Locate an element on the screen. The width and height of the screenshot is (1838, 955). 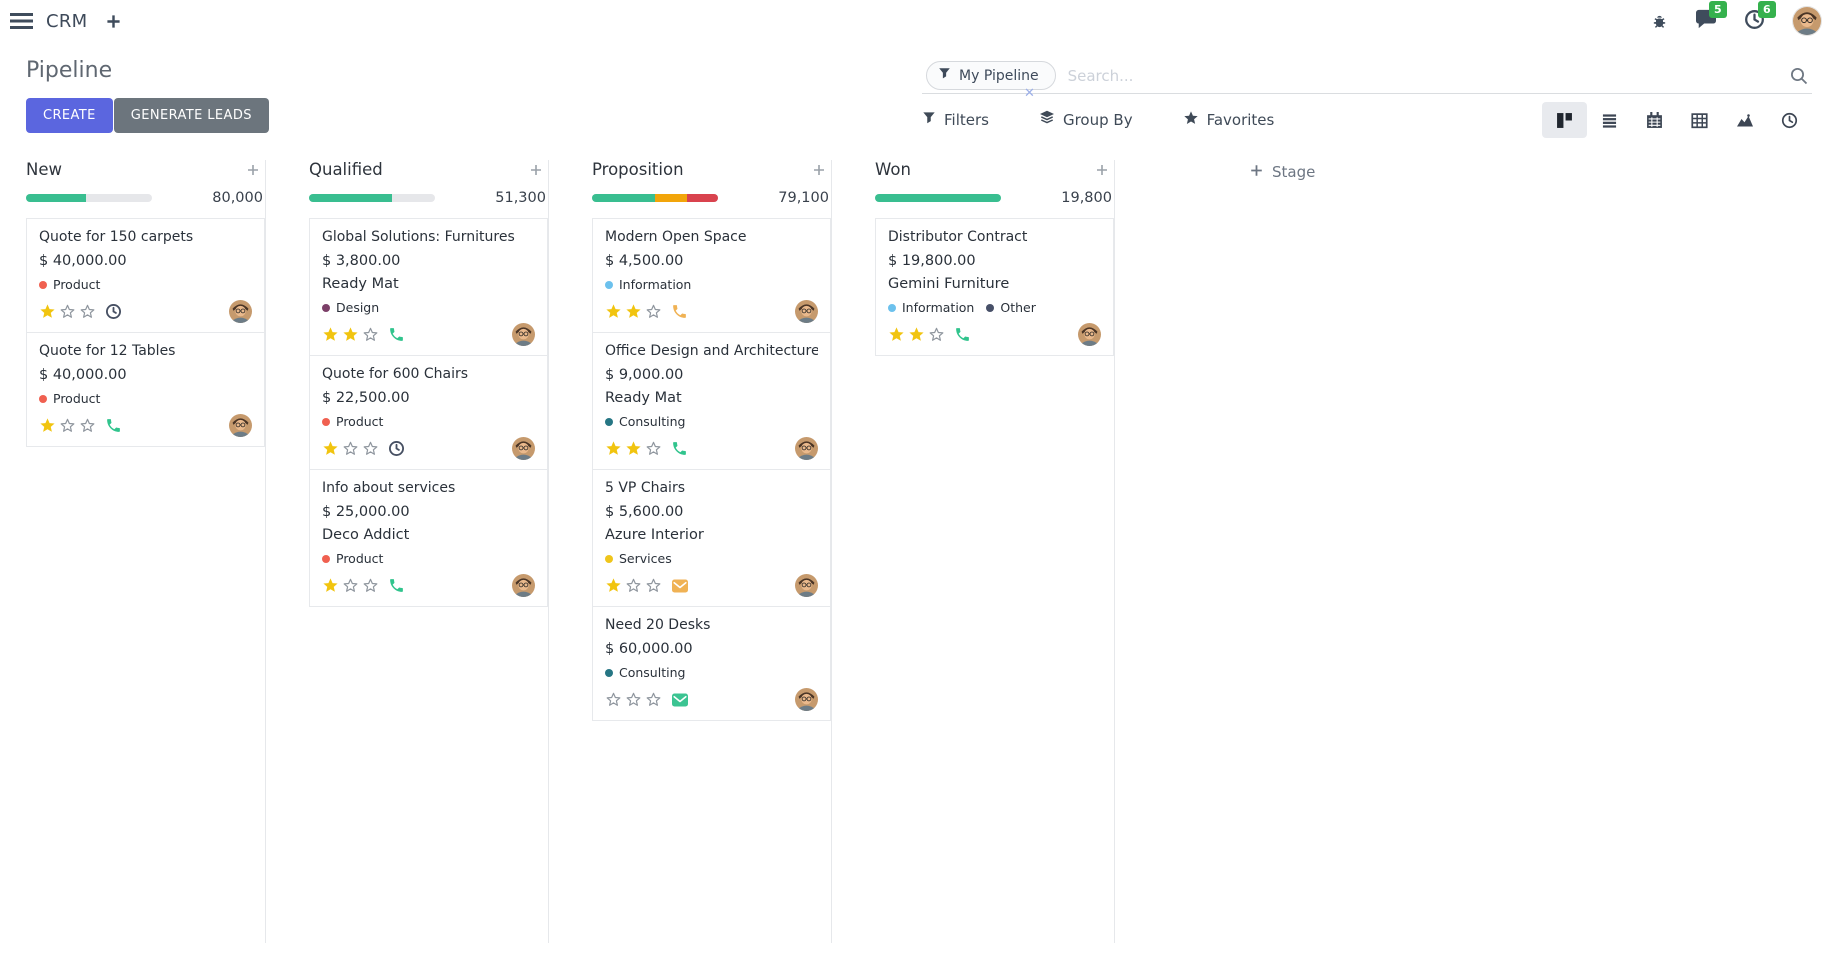
facet-label: My Pipeline is located at coordinates (999, 75).